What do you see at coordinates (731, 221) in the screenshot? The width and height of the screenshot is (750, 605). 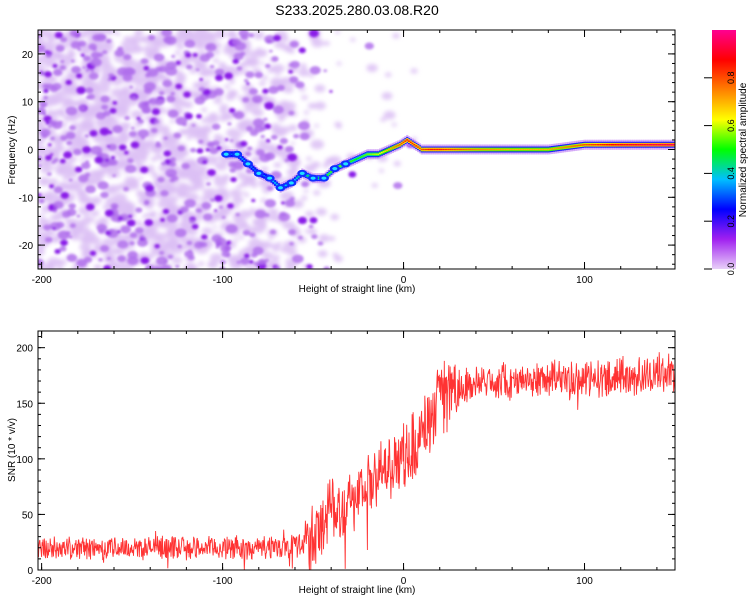 I see `colorbar-tick-label: 0.2` at bounding box center [731, 221].